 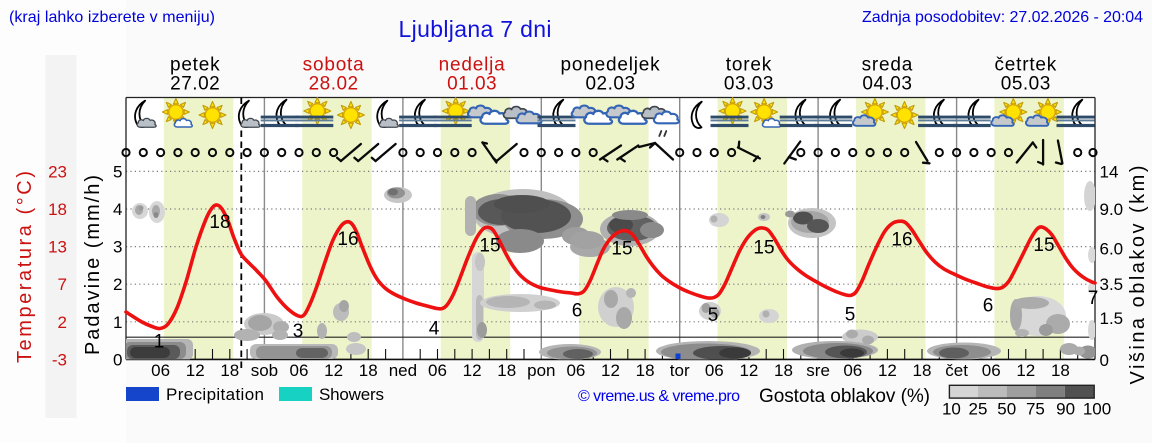 I want to click on svg-text: -3, so click(x=59, y=359).